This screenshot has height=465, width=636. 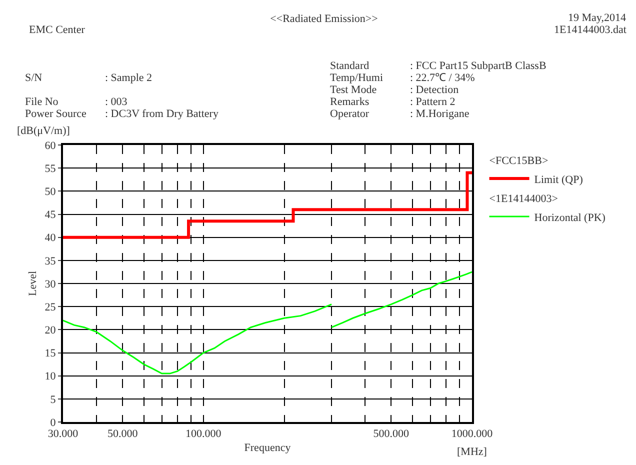 What do you see at coordinates (50, 238) in the screenshot?
I see `y-tick-label: 40` at bounding box center [50, 238].